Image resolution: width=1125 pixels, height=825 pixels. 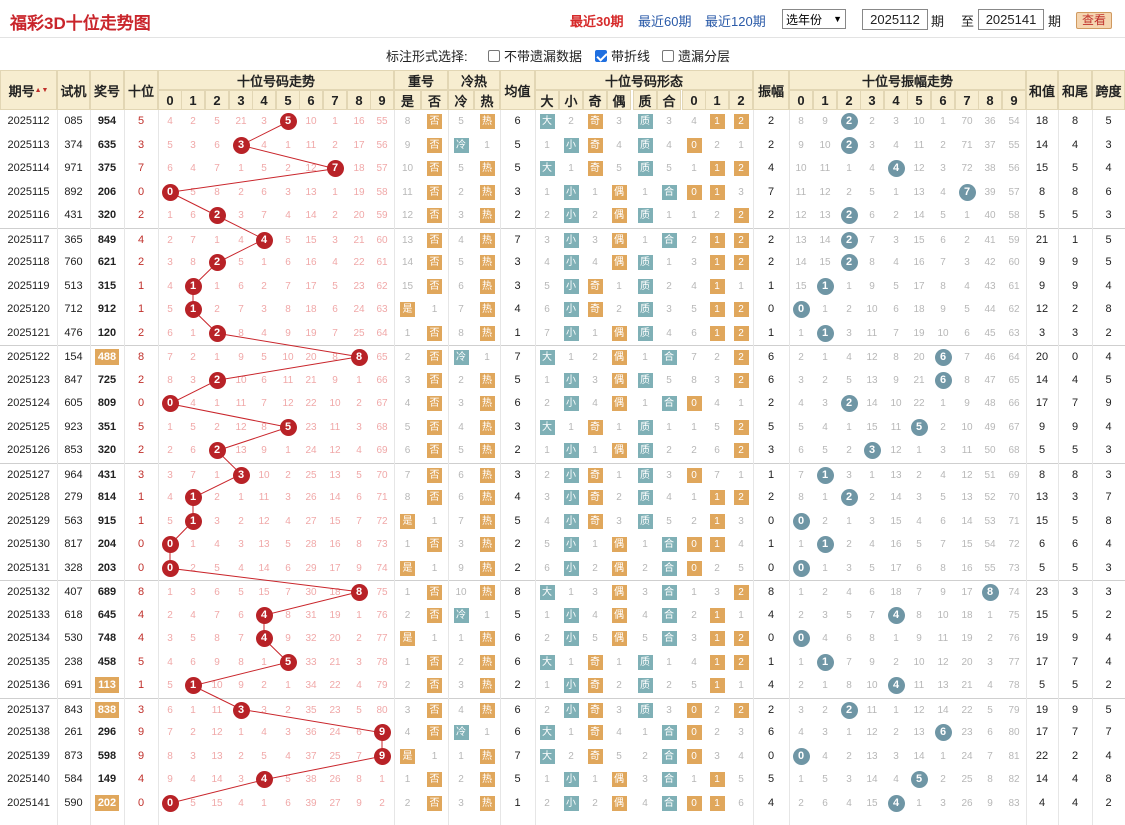 I want to click on column-divider, so click(x=124, y=467).